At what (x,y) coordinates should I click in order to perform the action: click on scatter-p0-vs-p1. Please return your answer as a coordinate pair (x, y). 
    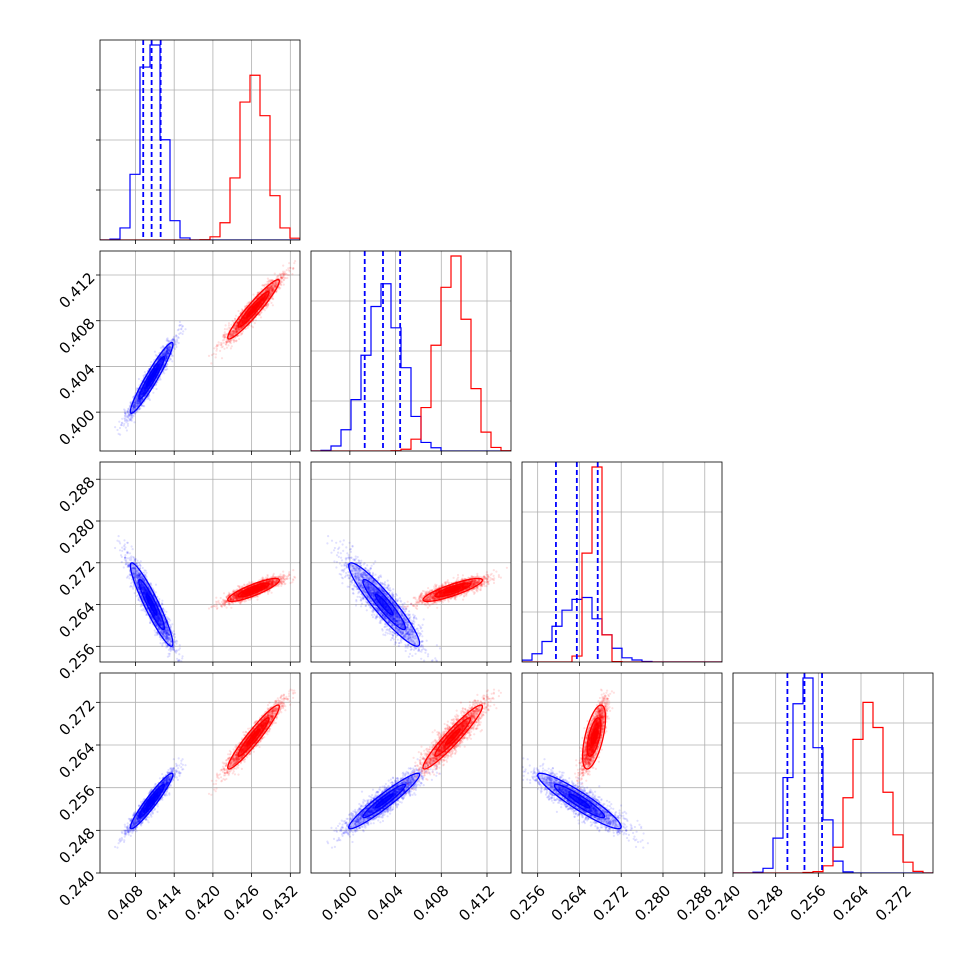
    Looking at the image, I should click on (198, 353).